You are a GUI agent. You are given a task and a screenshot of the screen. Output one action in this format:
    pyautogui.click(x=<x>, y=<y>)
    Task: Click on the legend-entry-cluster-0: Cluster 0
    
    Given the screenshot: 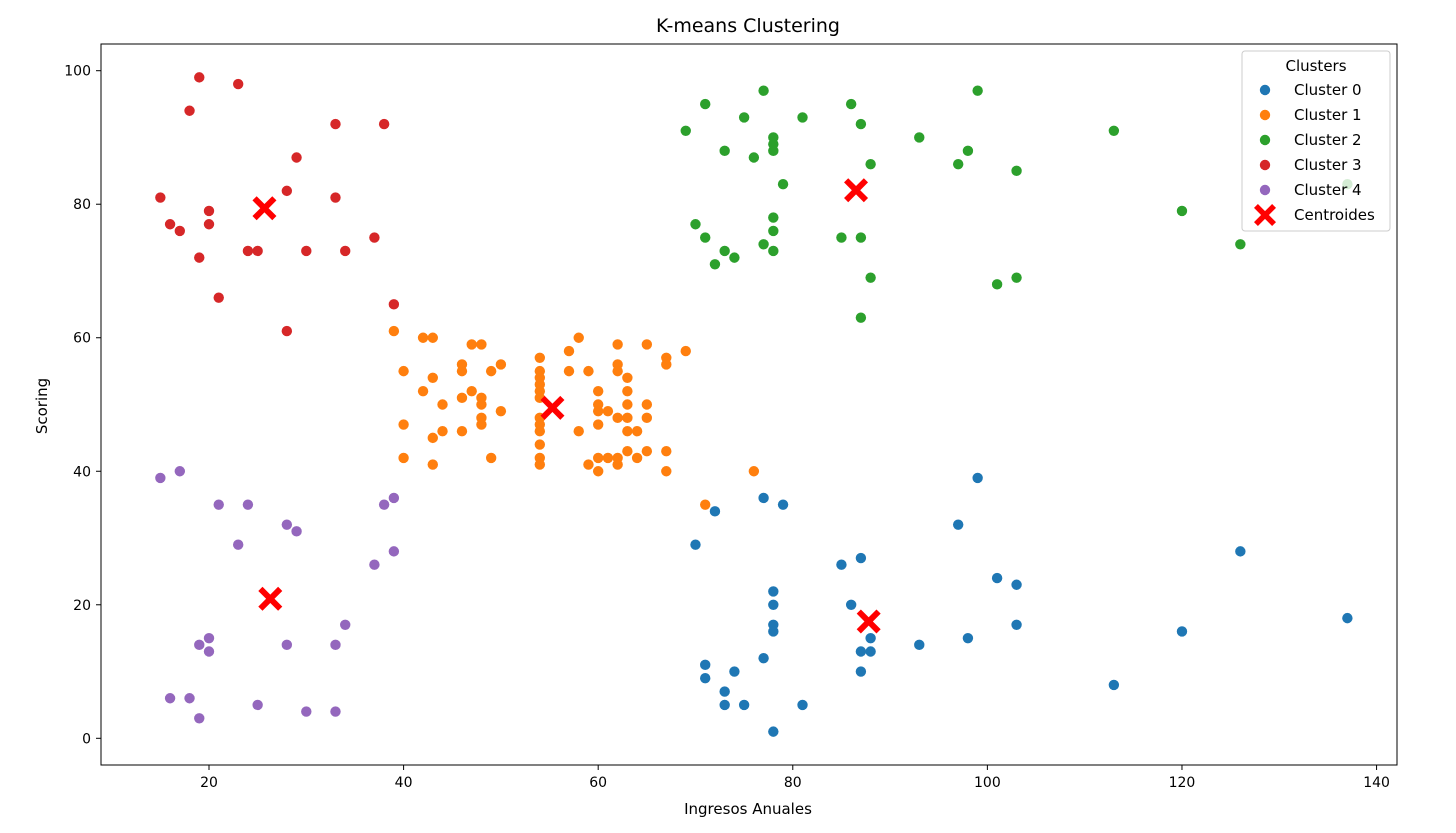 What is the action you would take?
    pyautogui.click(x=1310, y=90)
    